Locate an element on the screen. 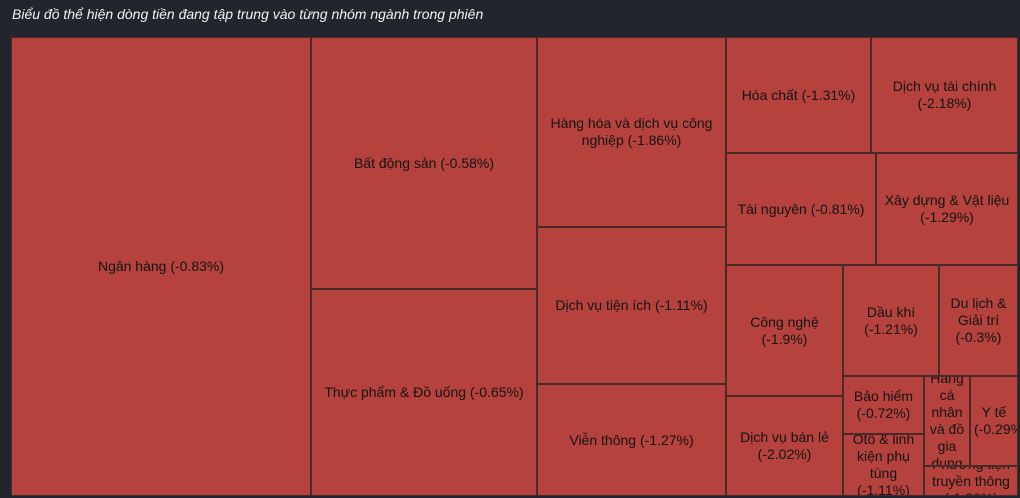 The height and width of the screenshot is (498, 1020). treemap-tile: Thực phẩm & Đồ uống (-0.65%) is located at coordinates (424, 392).